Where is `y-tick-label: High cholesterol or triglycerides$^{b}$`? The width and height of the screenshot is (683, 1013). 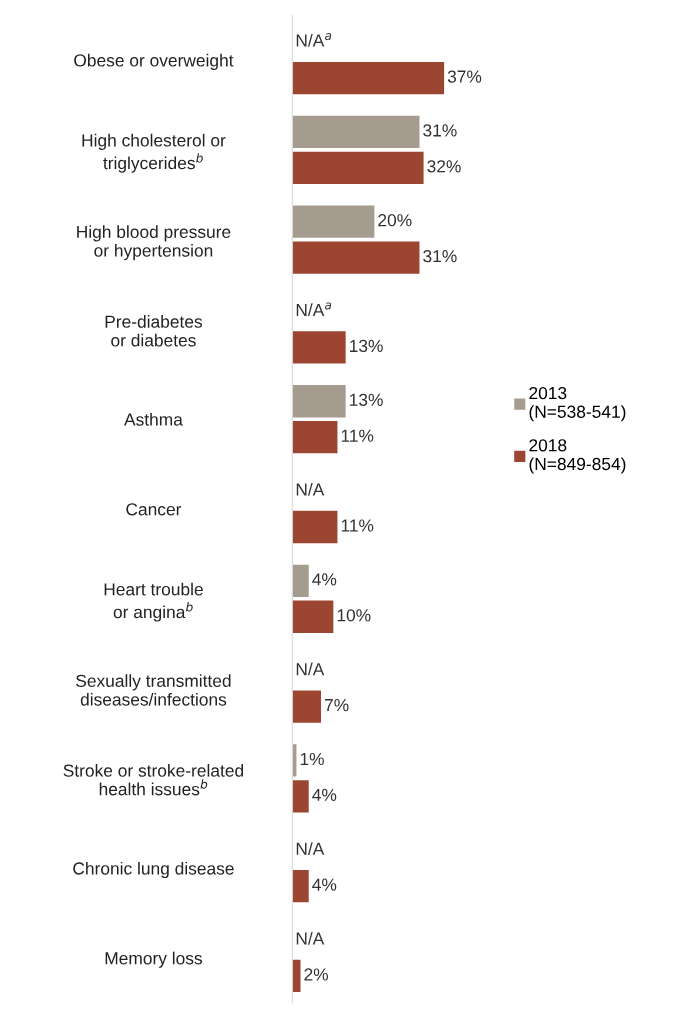
y-tick-label: High cholesterol or triglycerides$^{b}$ is located at coordinates (154, 153).